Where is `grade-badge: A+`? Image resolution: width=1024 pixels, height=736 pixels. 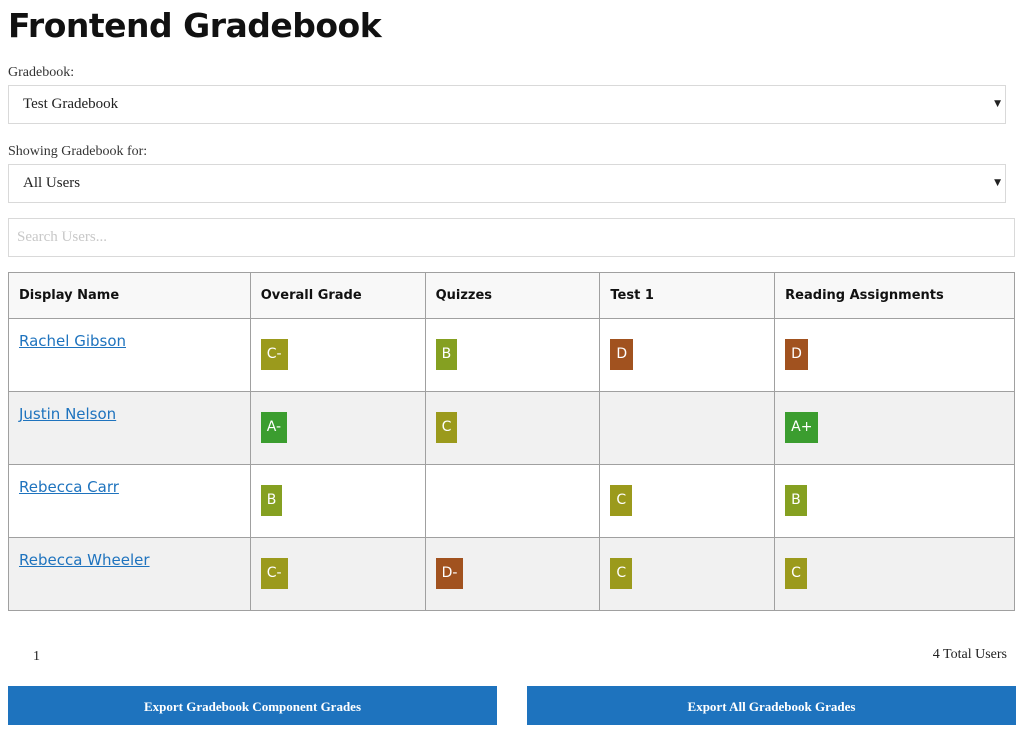
grade-badge: A+ is located at coordinates (802, 427).